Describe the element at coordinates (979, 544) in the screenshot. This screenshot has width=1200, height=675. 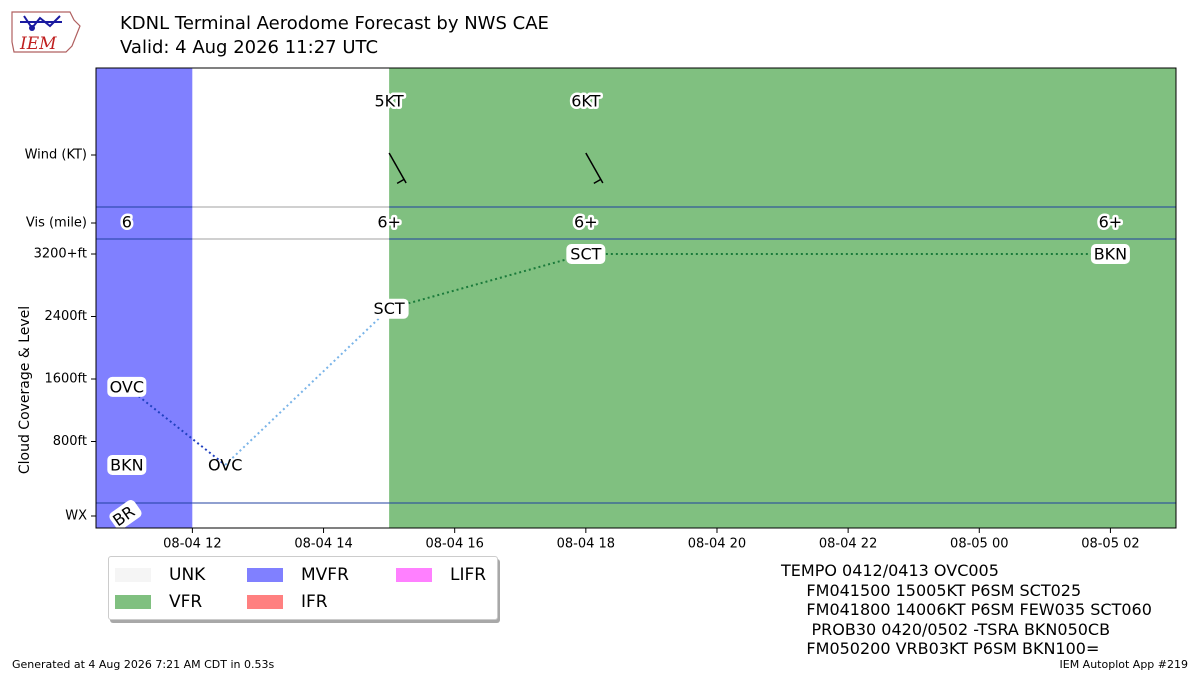
I see `x-tick-label: 08-05 00` at that location.